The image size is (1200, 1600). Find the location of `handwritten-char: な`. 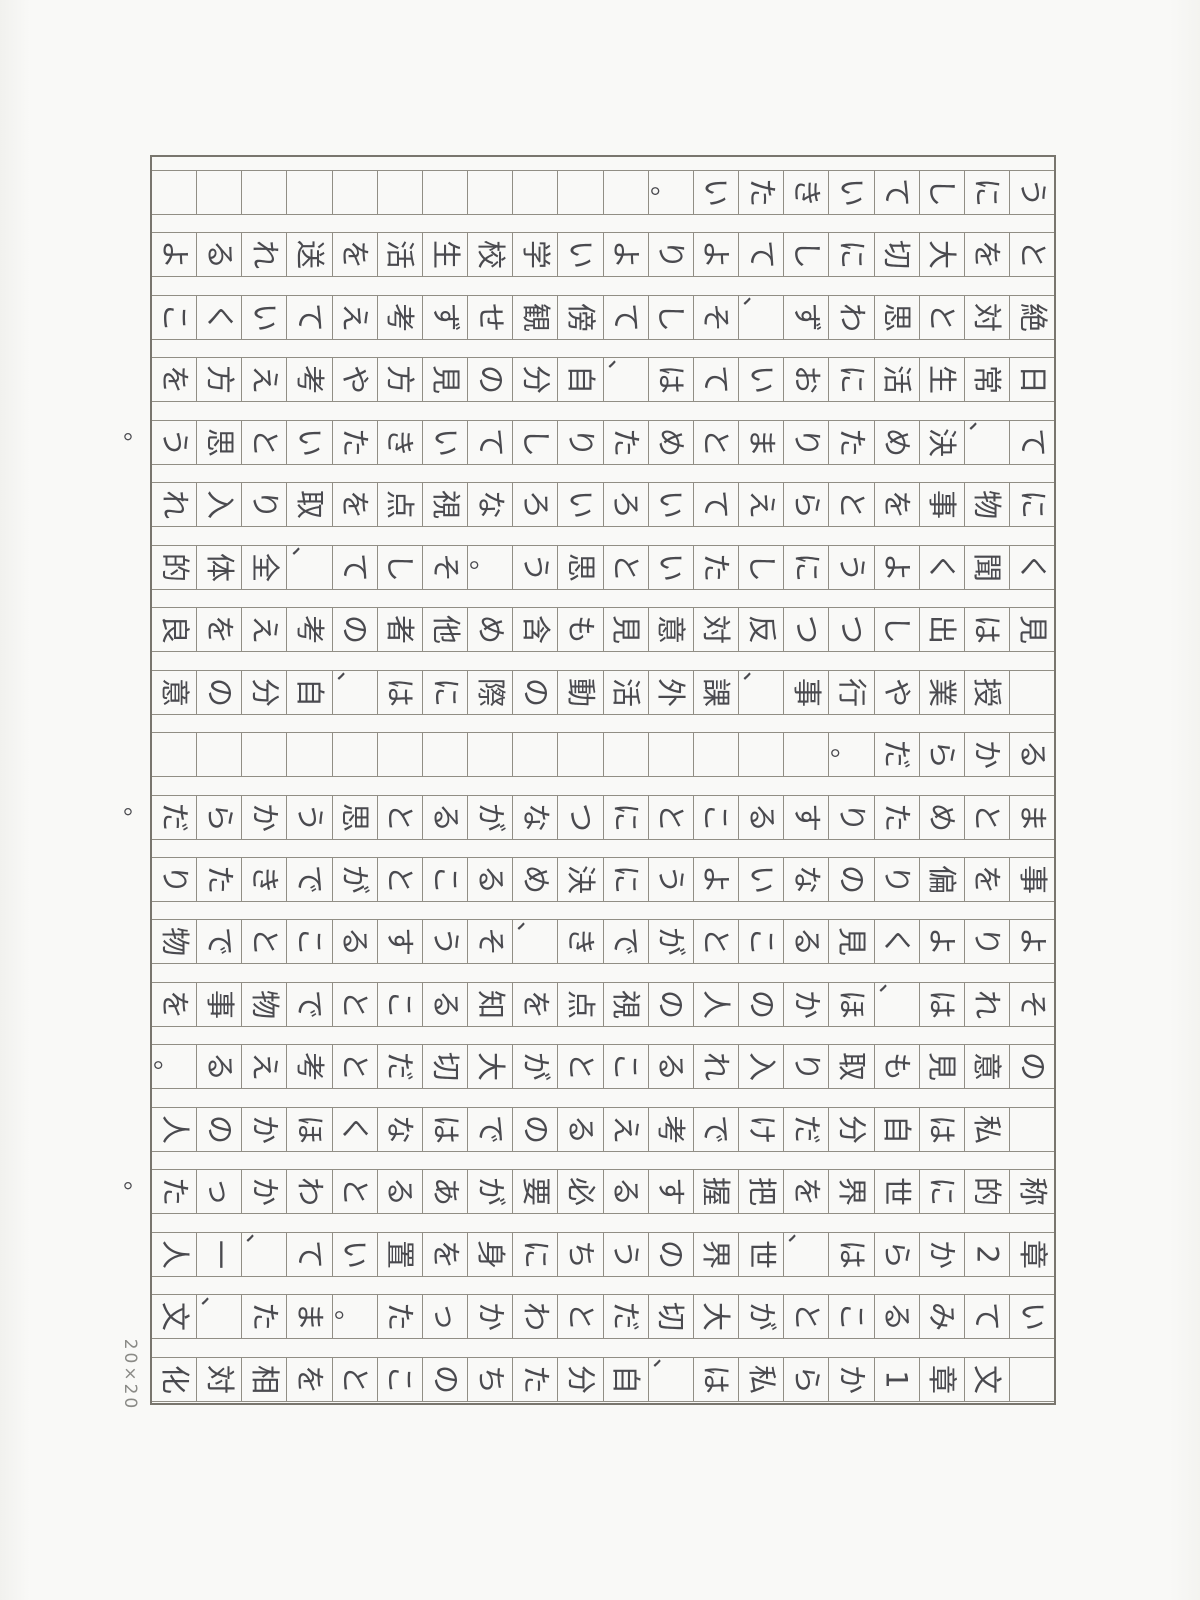

handwritten-char: な is located at coordinates (806, 879).